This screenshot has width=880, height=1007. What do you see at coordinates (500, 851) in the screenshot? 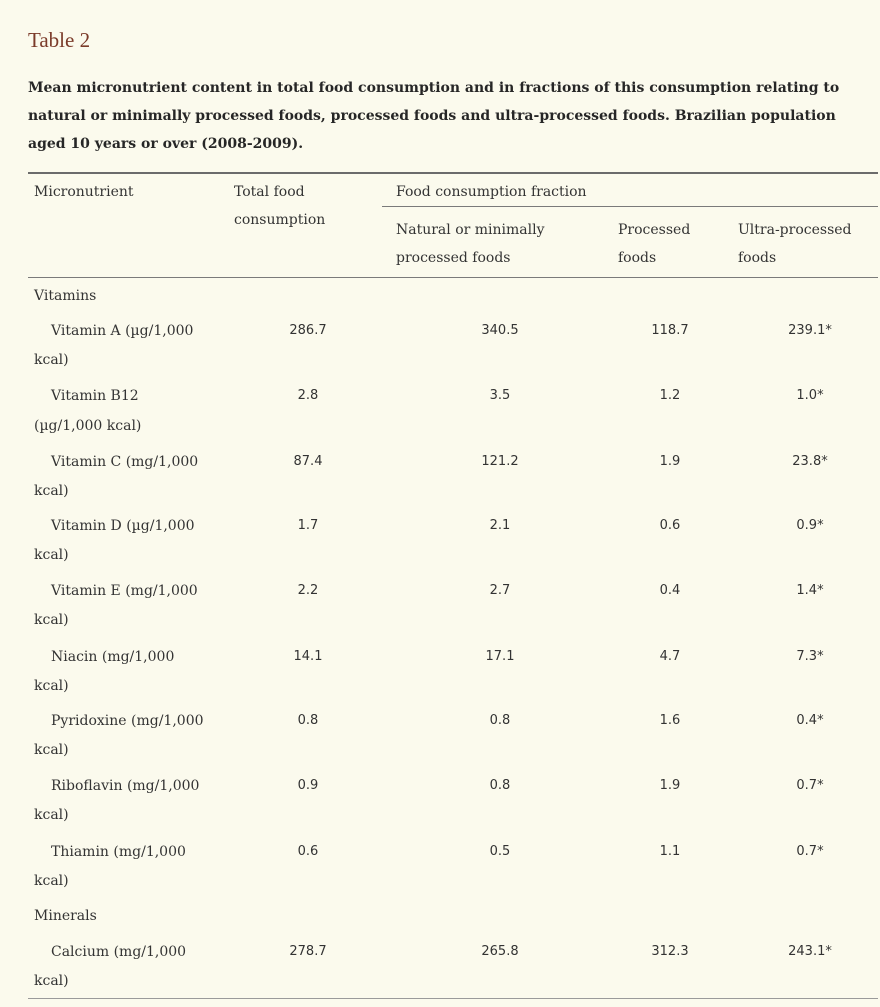
I see `cell-natural: 0.5` at bounding box center [500, 851].